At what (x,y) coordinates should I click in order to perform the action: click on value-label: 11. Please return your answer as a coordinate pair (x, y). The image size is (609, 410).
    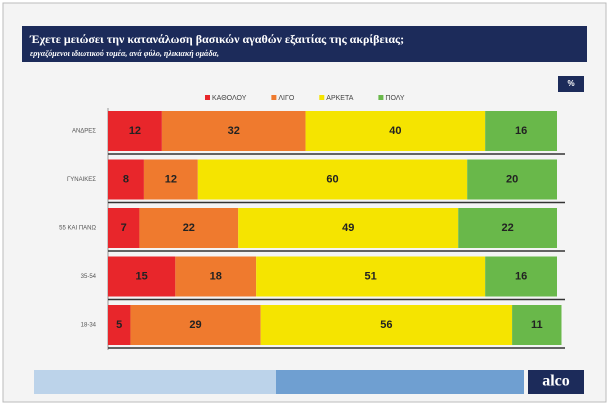
    Looking at the image, I should click on (537, 325).